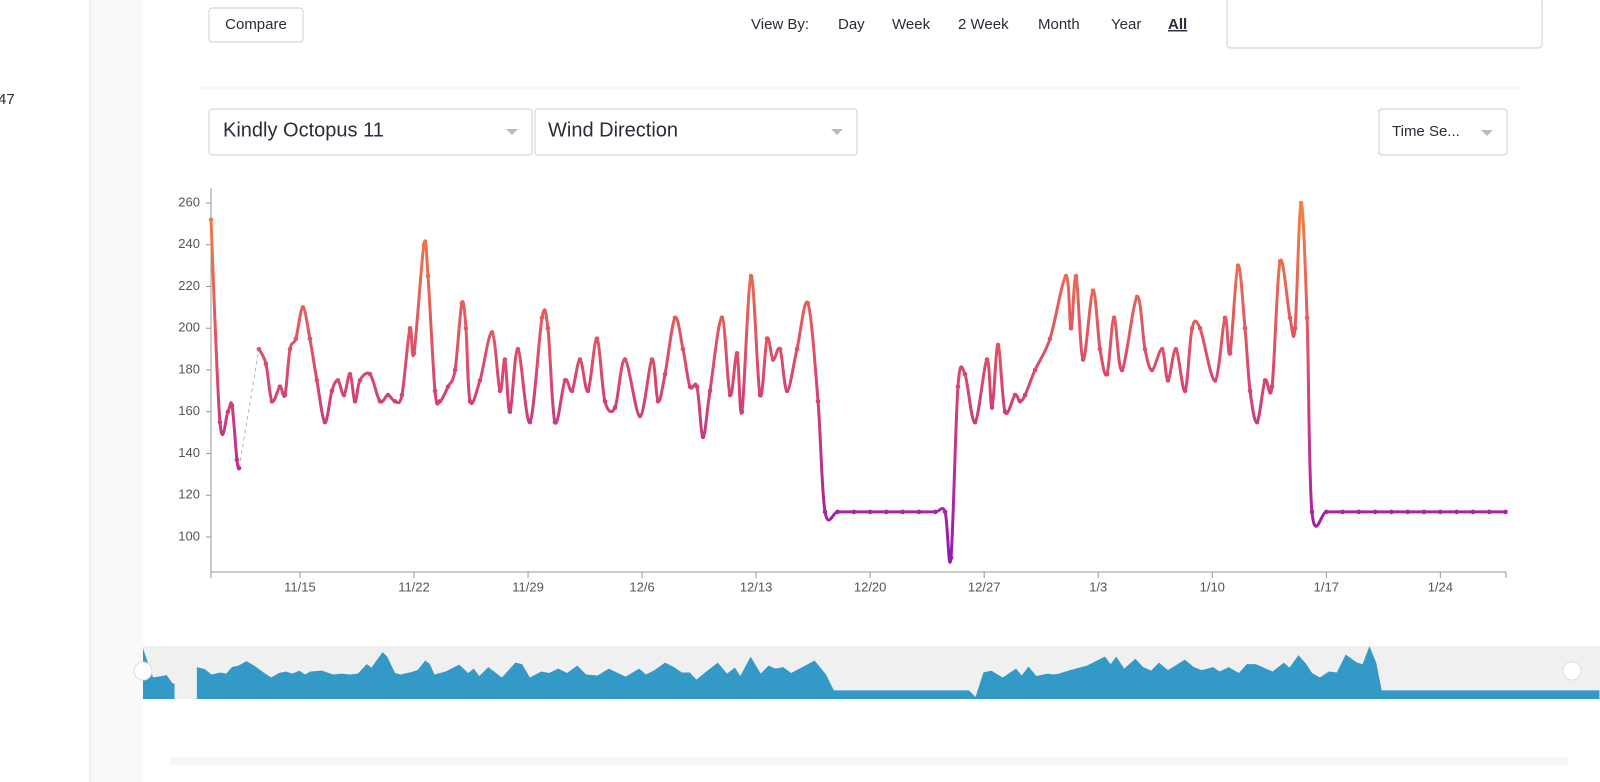  I want to click on view-option: 2 Week, so click(983, 24).